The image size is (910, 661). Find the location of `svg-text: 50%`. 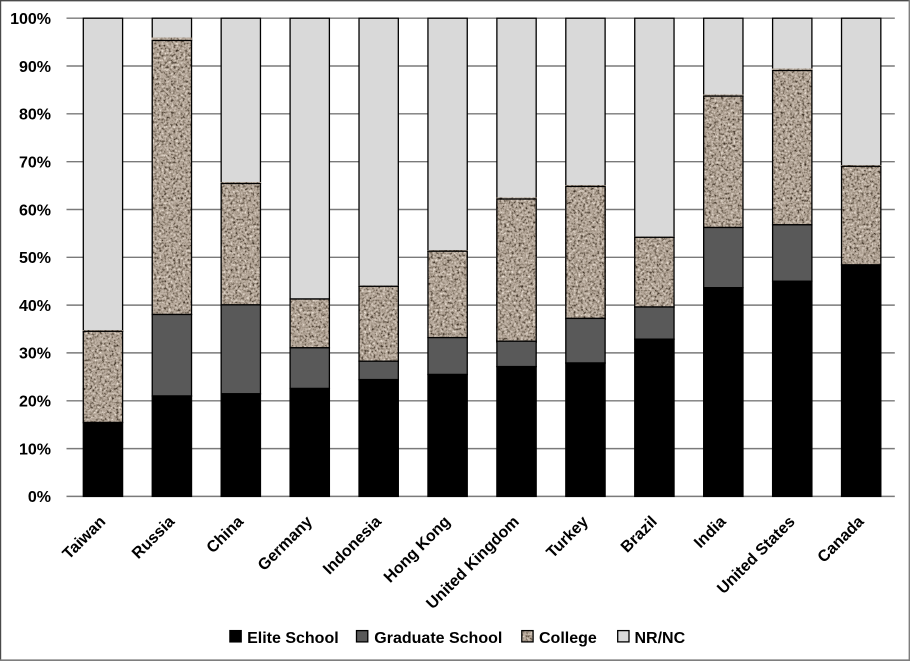

svg-text: 50% is located at coordinates (35, 258).